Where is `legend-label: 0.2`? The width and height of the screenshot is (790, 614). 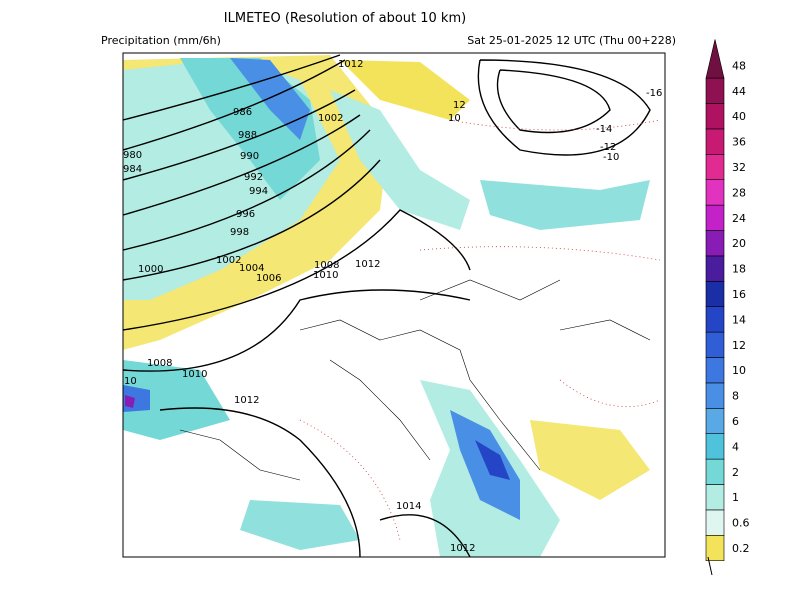 legend-label: 0.2 is located at coordinates (741, 548).